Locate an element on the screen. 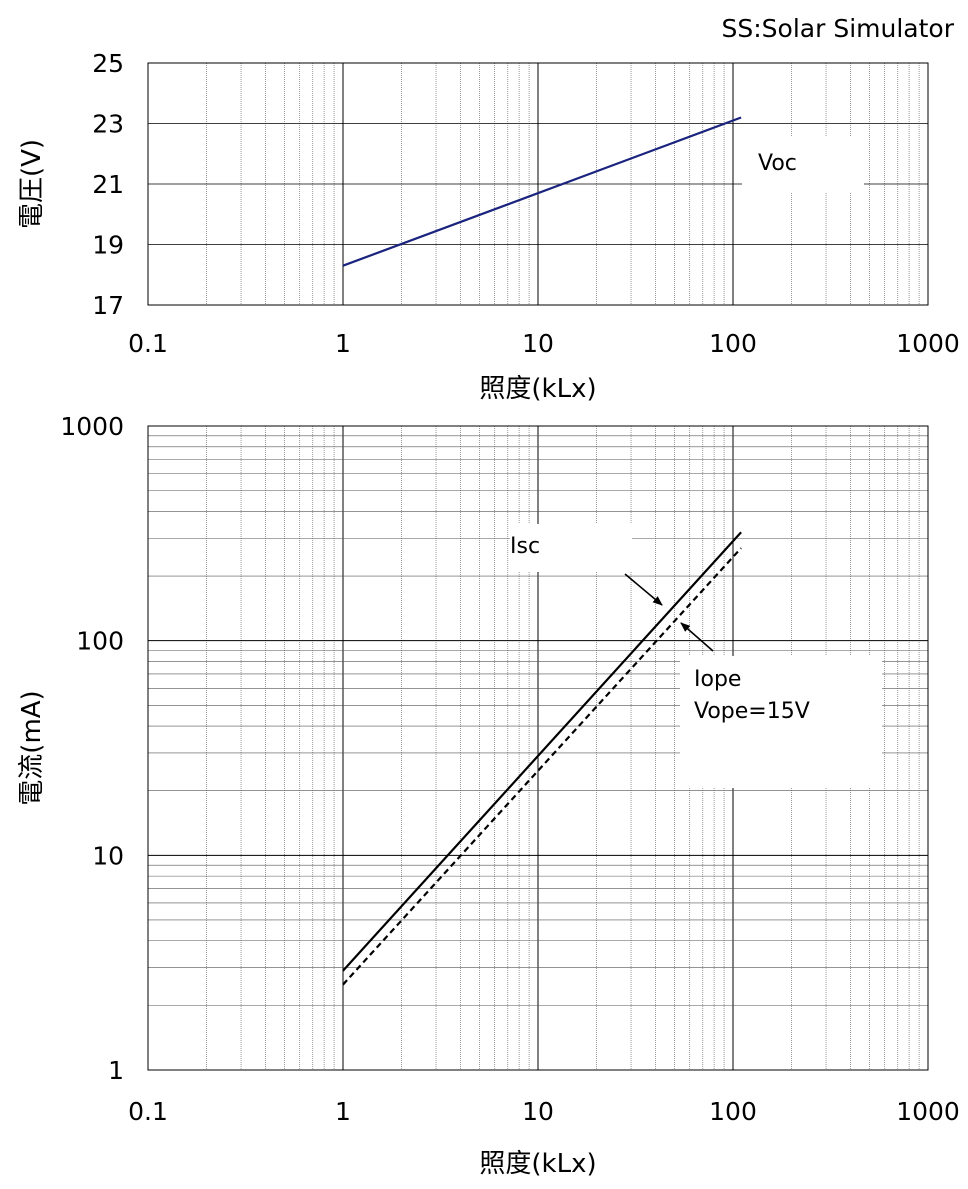 The width and height of the screenshot is (968, 1189). current-y-tick-label: 10 is located at coordinates (108, 855).